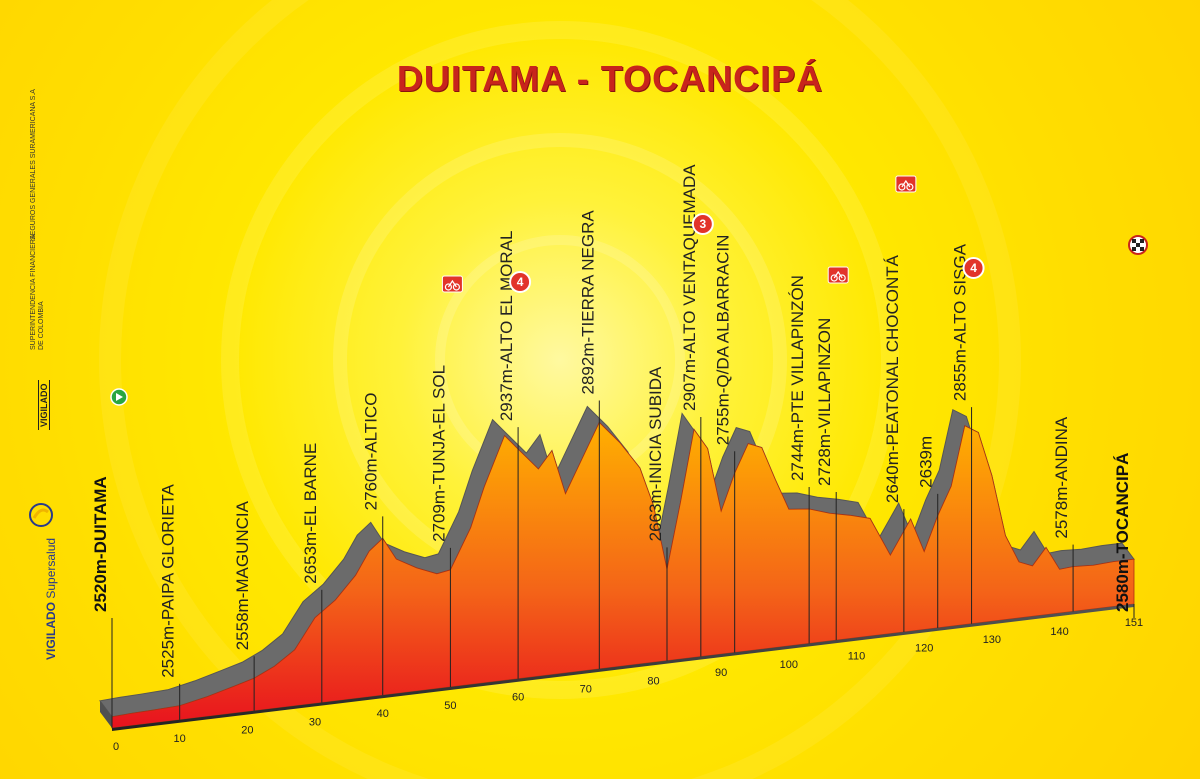  What do you see at coordinates (797, 378) in the screenshot?
I see `waypoint-label: 2744m-PTE VILLAPINZÓN` at bounding box center [797, 378].